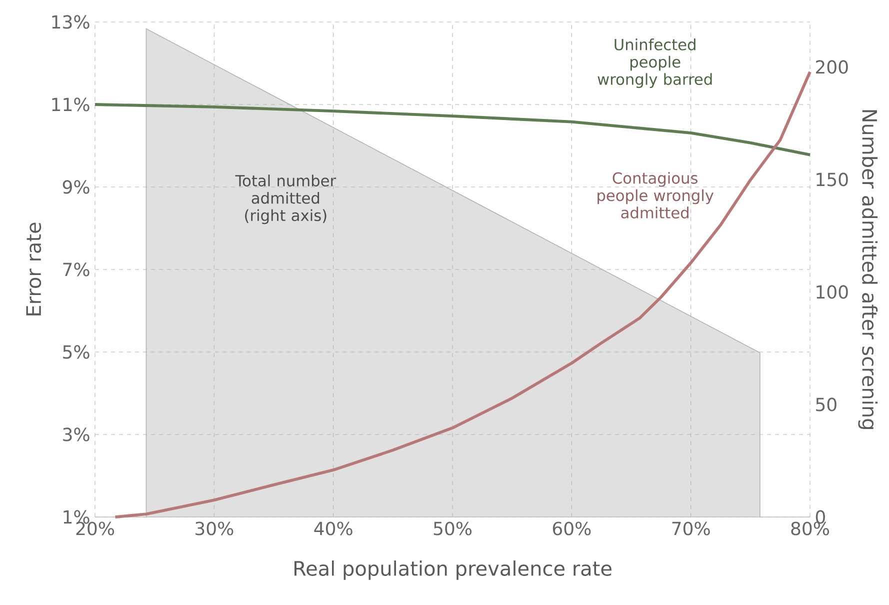 The image size is (889, 605). Describe the element at coordinates (868, 269) in the screenshot. I see `y2-axis-title: Number admitted after screning` at that location.